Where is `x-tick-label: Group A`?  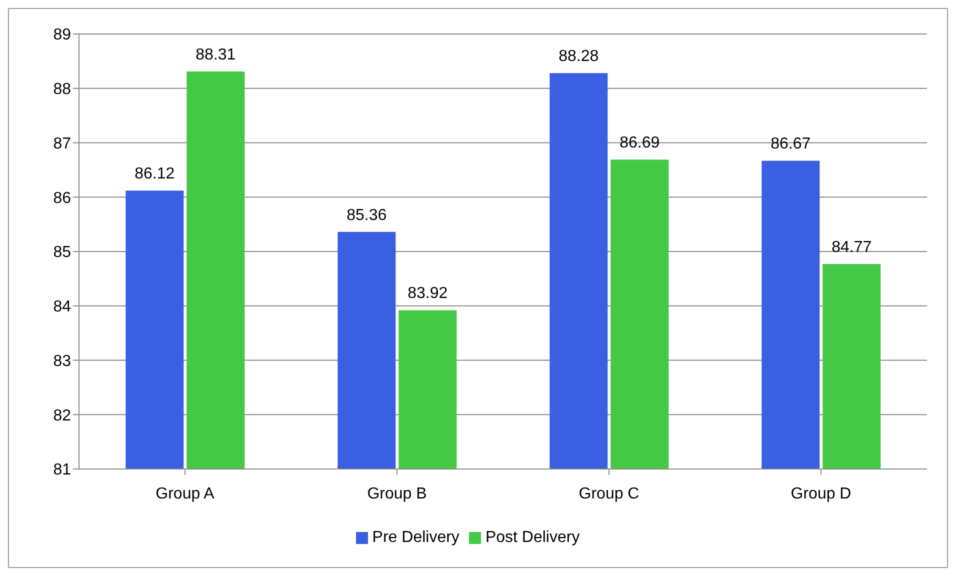
x-tick-label: Group A is located at coordinates (185, 493).